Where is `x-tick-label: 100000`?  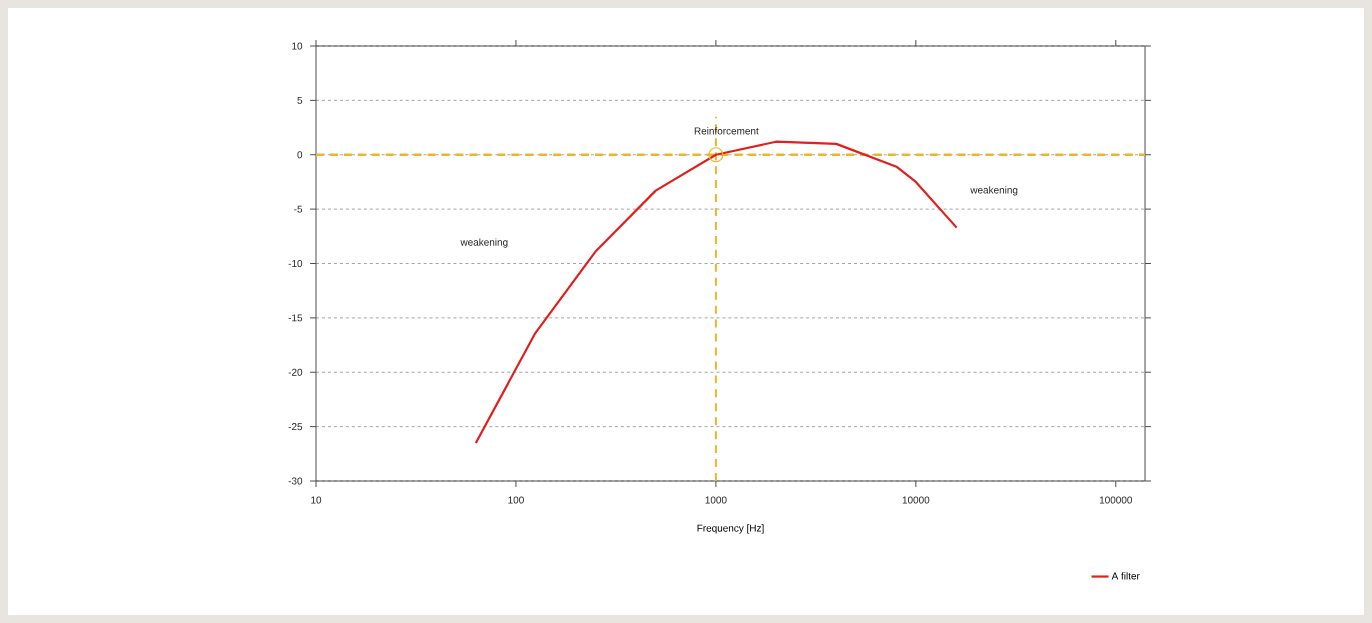 x-tick-label: 100000 is located at coordinates (1116, 500).